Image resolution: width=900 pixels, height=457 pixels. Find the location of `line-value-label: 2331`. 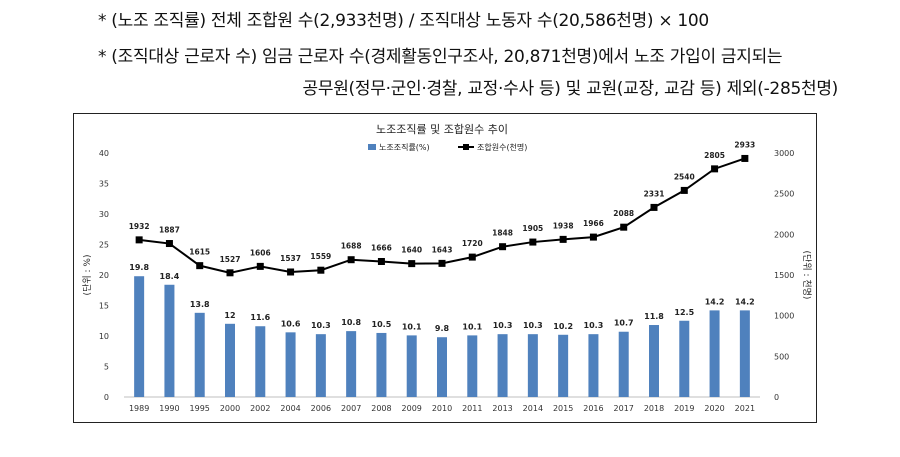

line-value-label: 2331 is located at coordinates (654, 193).